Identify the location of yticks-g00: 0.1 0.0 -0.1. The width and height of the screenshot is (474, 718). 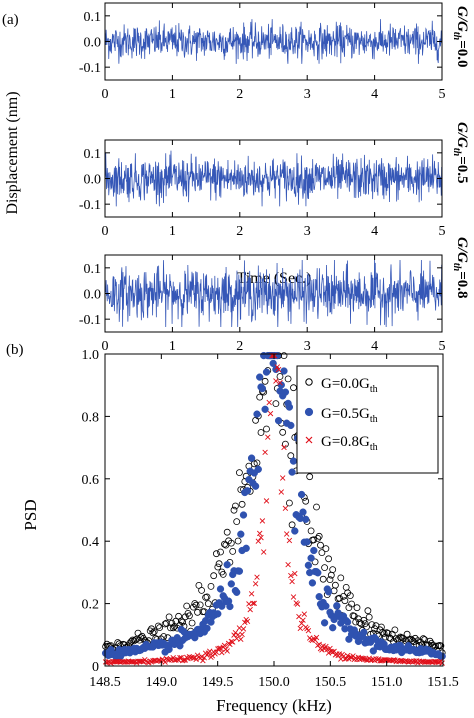
(260, 43).